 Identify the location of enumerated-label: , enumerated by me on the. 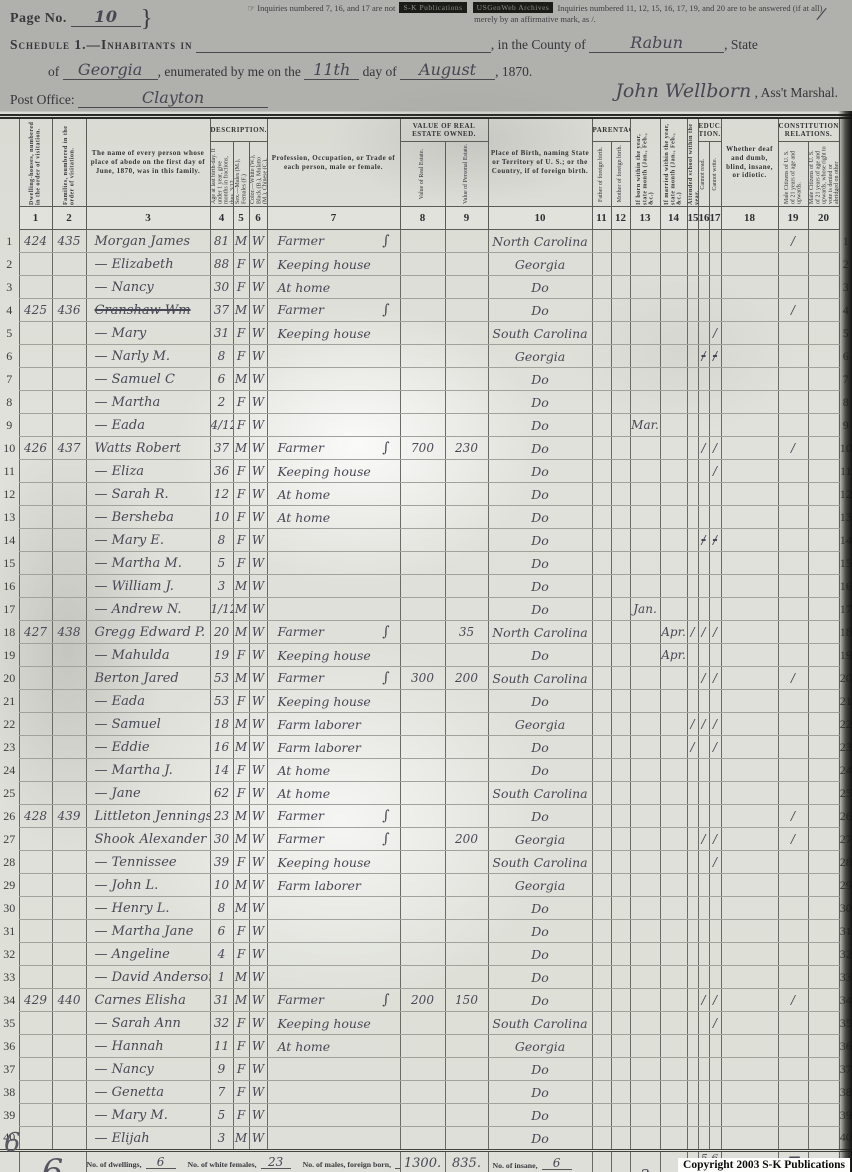
(229, 71).